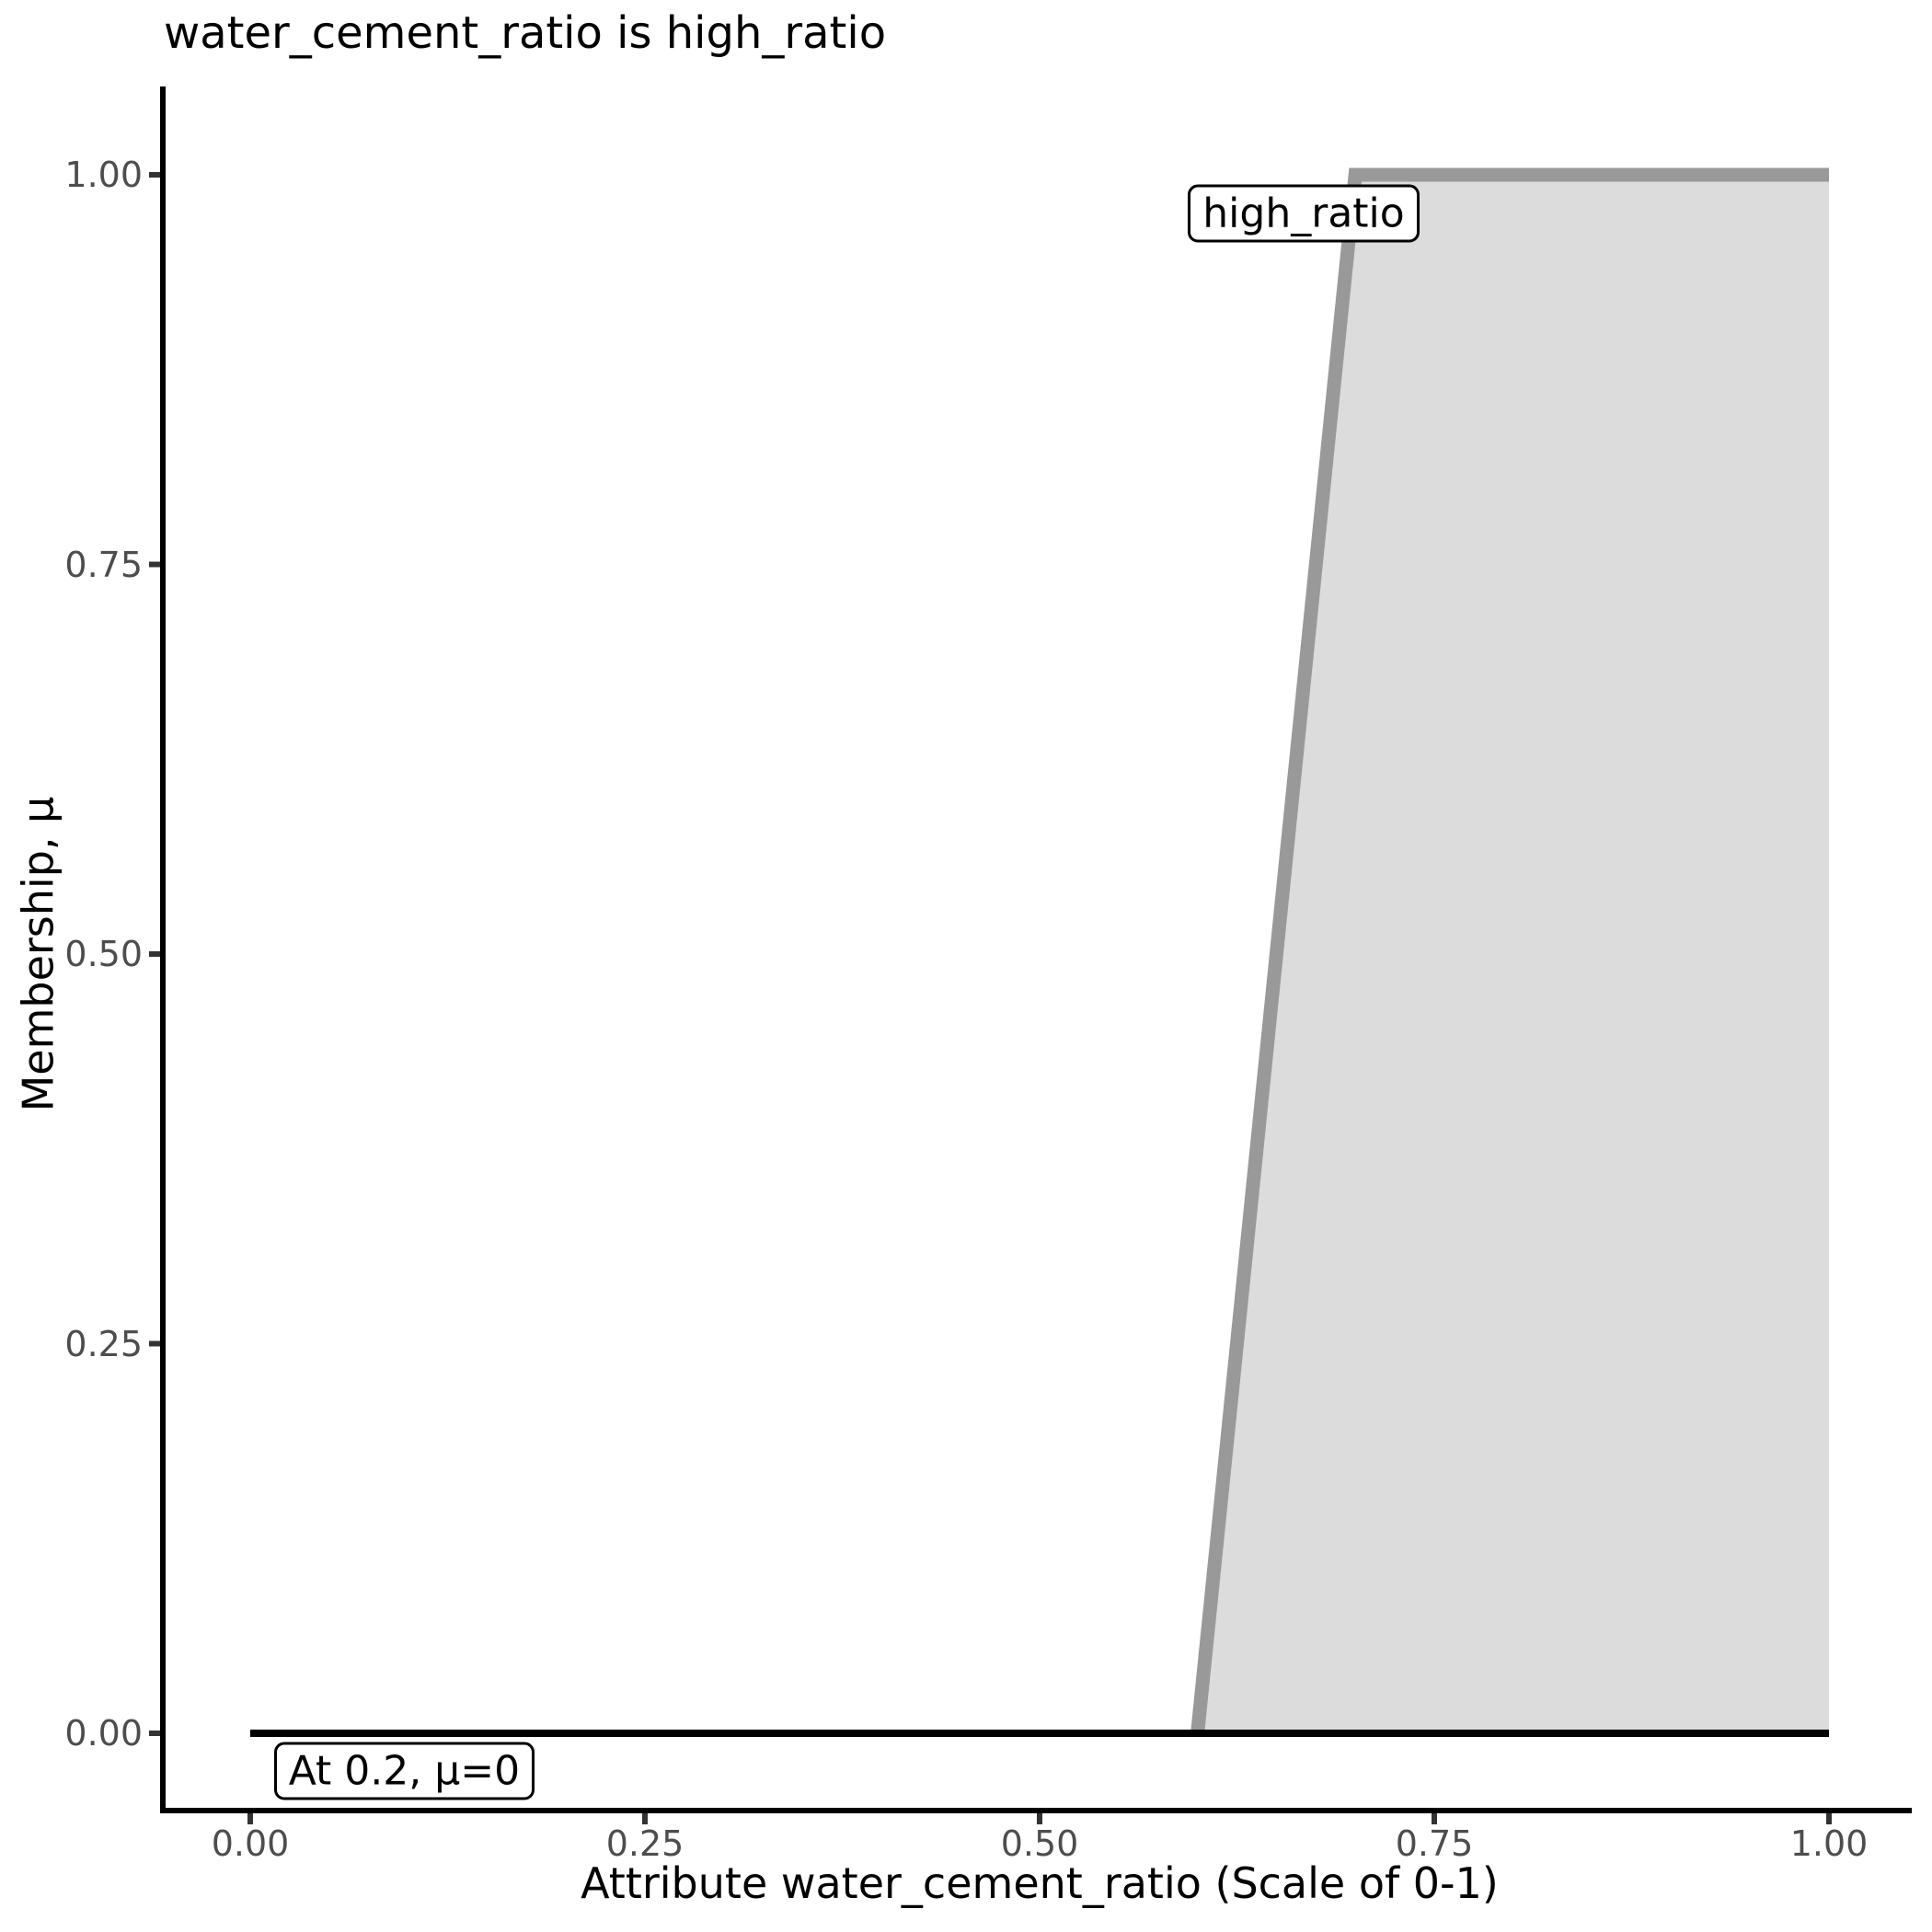 The height and width of the screenshot is (1932, 1932). I want to click on y-tick-label: 0.50, so click(103, 954).